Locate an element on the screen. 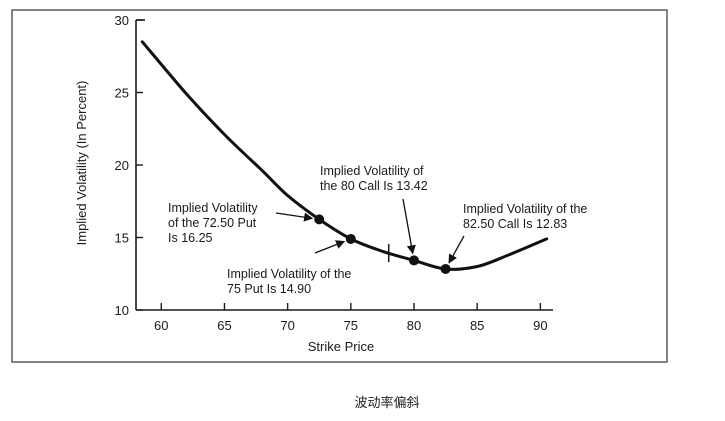 The height and width of the screenshot is (421, 725). x-tick-label: 90 is located at coordinates (540, 325).